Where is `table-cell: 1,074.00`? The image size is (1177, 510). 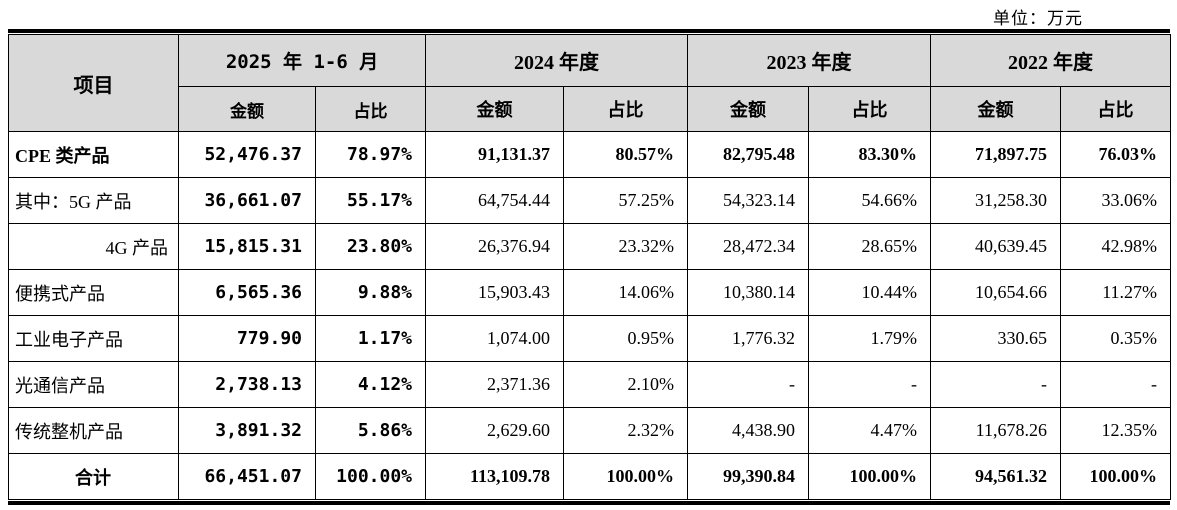
table-cell: 1,074.00 is located at coordinates (495, 338).